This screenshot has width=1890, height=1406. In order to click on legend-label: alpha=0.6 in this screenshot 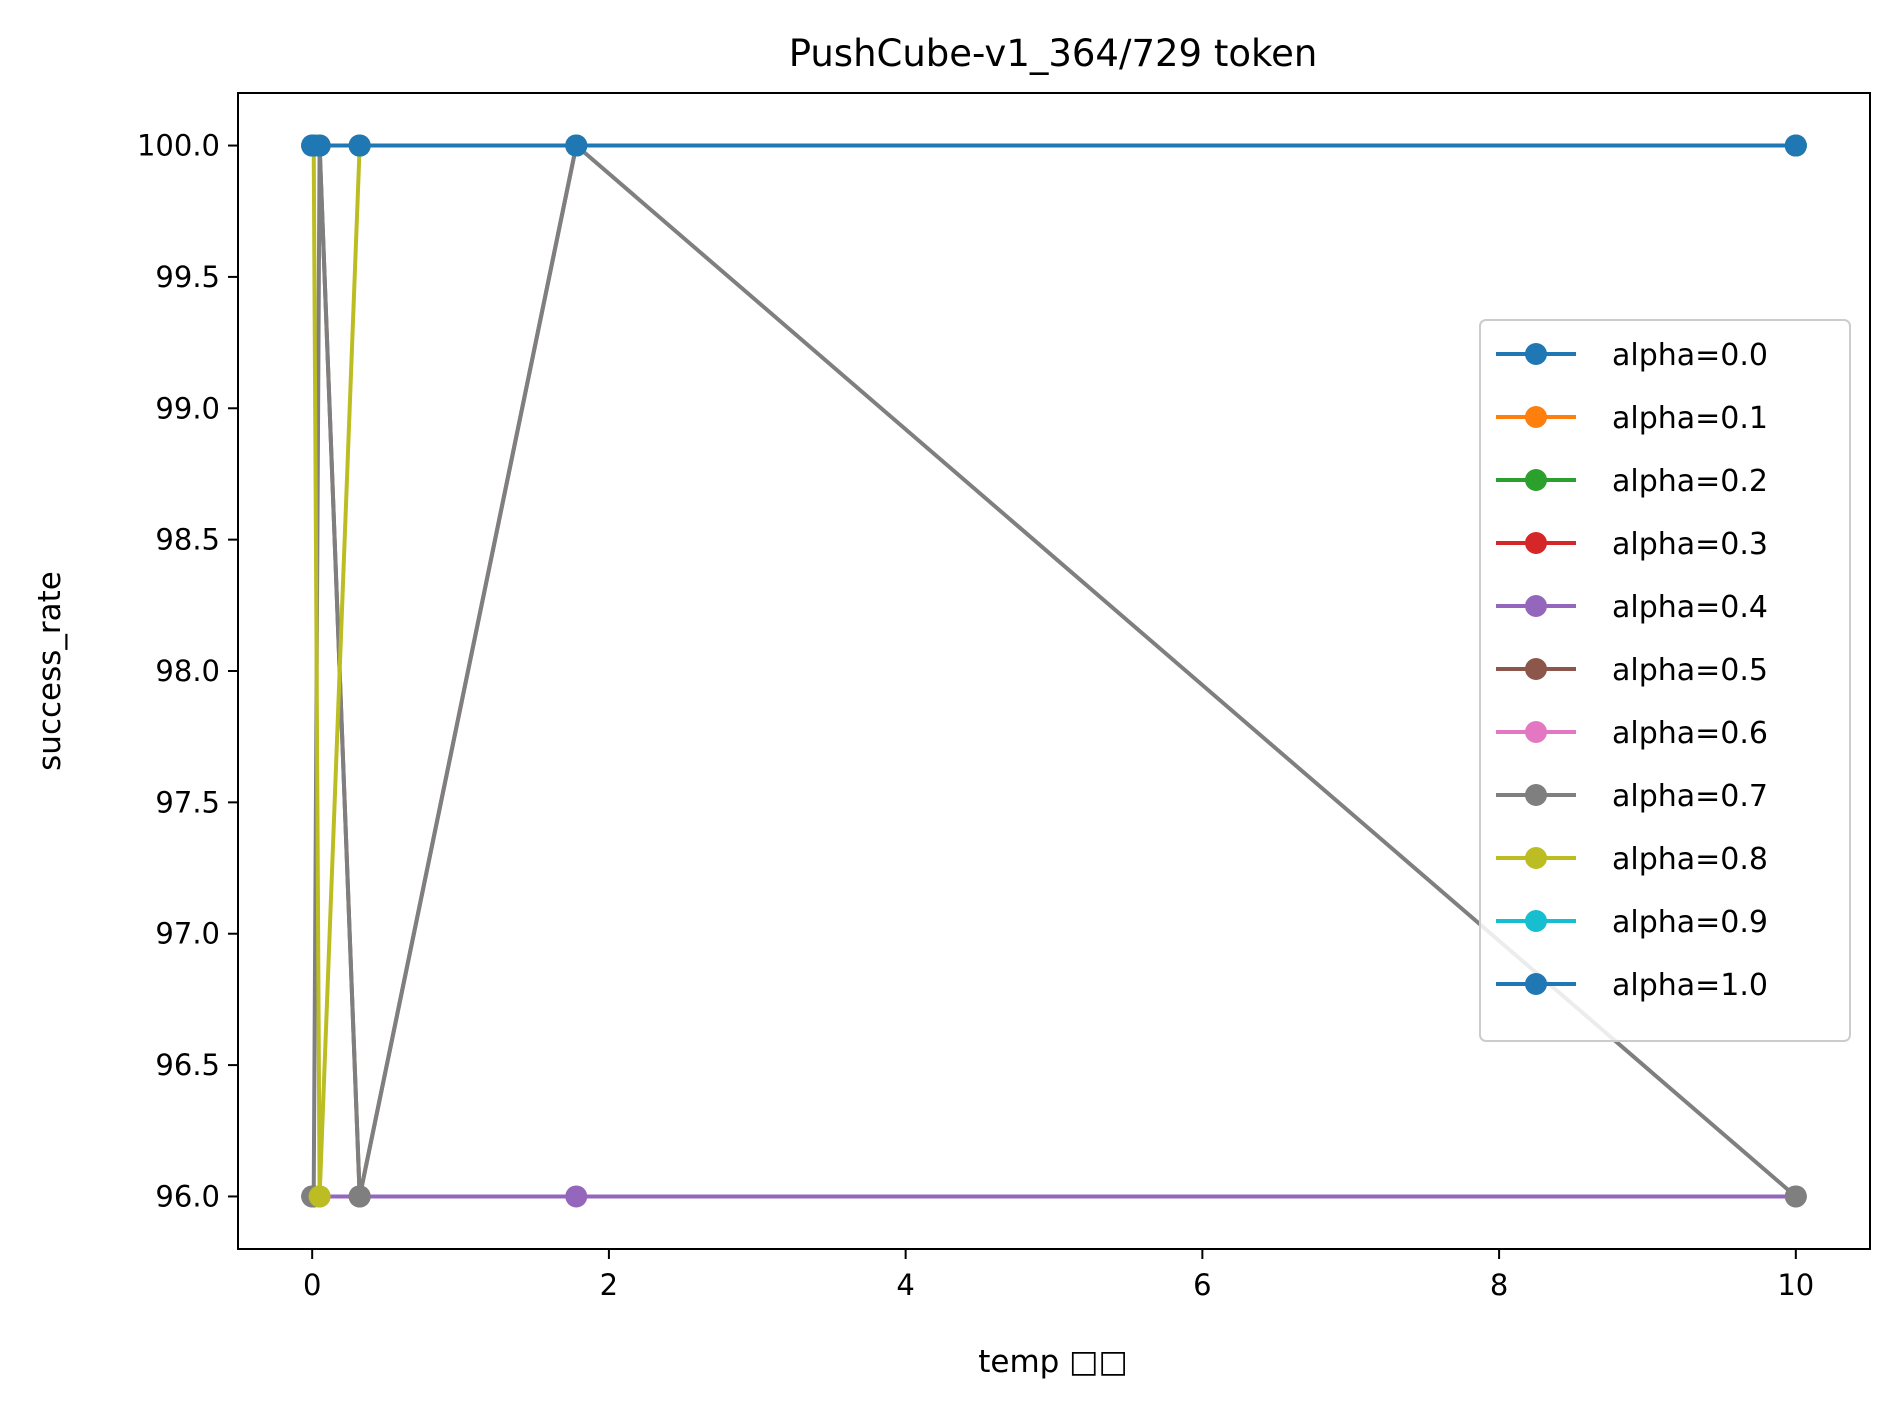, I will do `click(1690, 733)`.